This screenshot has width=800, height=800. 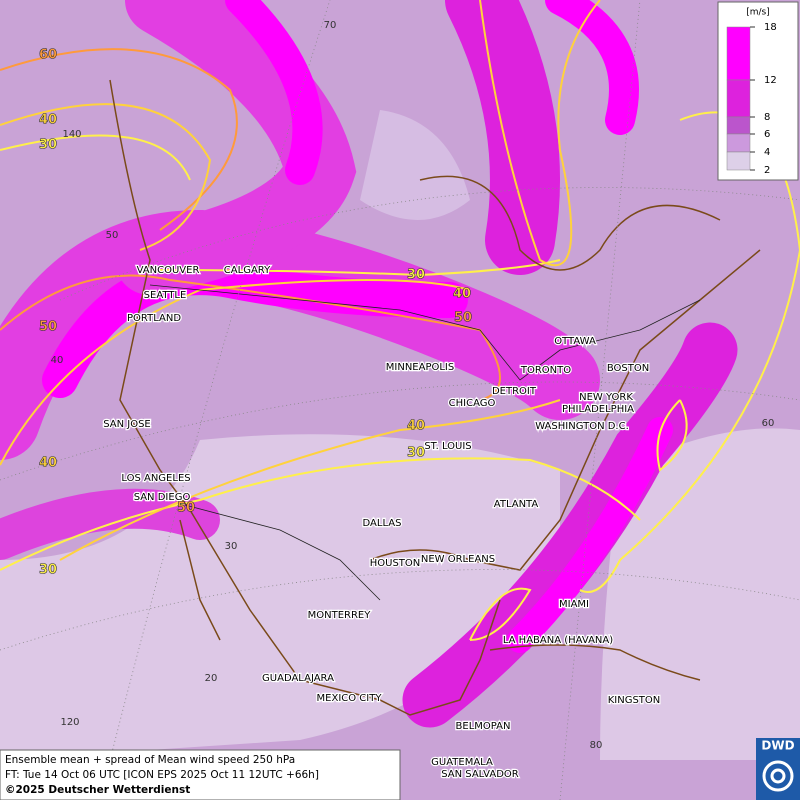 I want to click on legend-tick-label: 18, so click(x=770, y=27).